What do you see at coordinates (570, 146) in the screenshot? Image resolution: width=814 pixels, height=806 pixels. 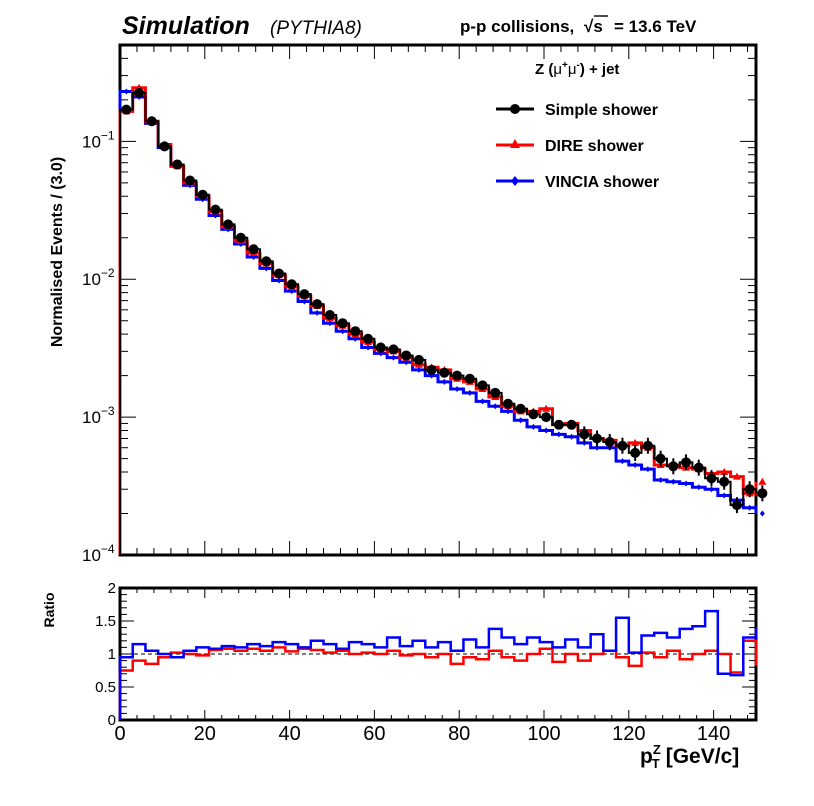 I see `legend-item-dire: DIRE shower` at bounding box center [570, 146].